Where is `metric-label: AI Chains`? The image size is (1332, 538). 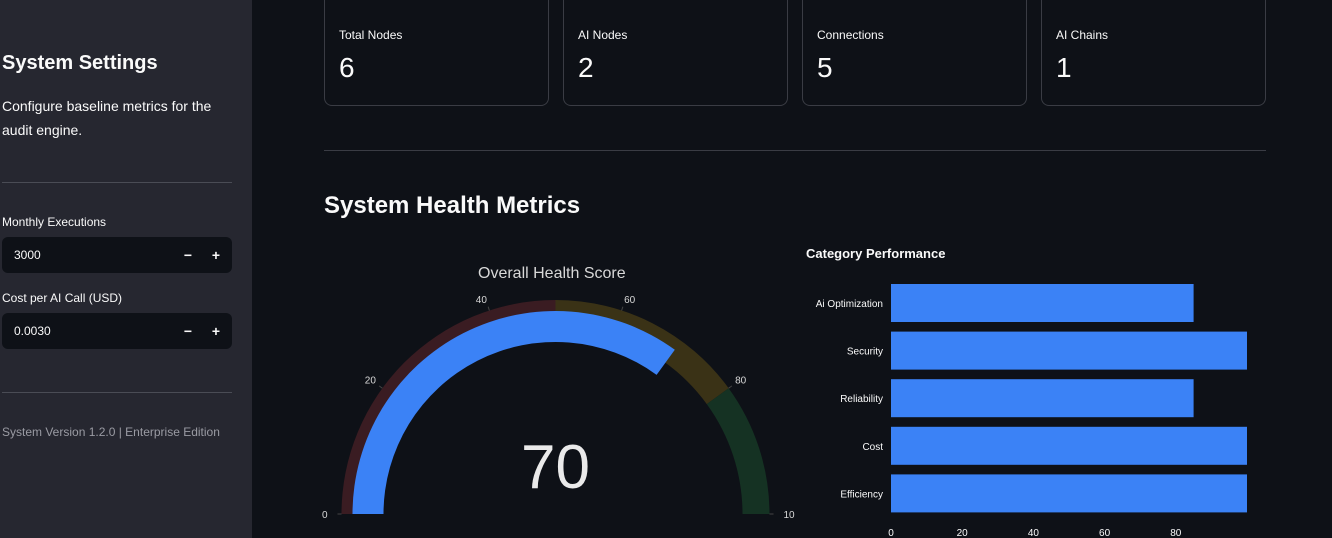
metric-label: AI Chains is located at coordinates (1082, 35).